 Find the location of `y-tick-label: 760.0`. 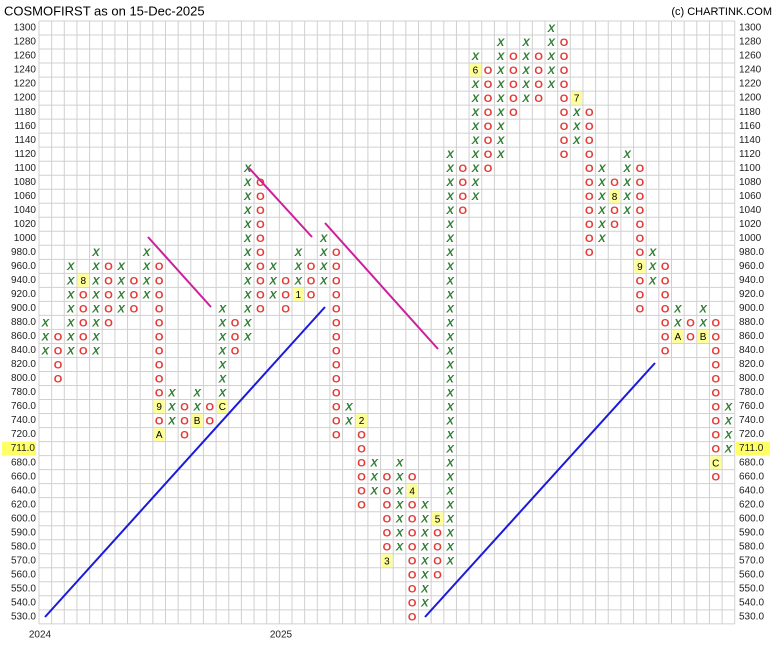

y-tick-label: 760.0 is located at coordinates (751, 406).